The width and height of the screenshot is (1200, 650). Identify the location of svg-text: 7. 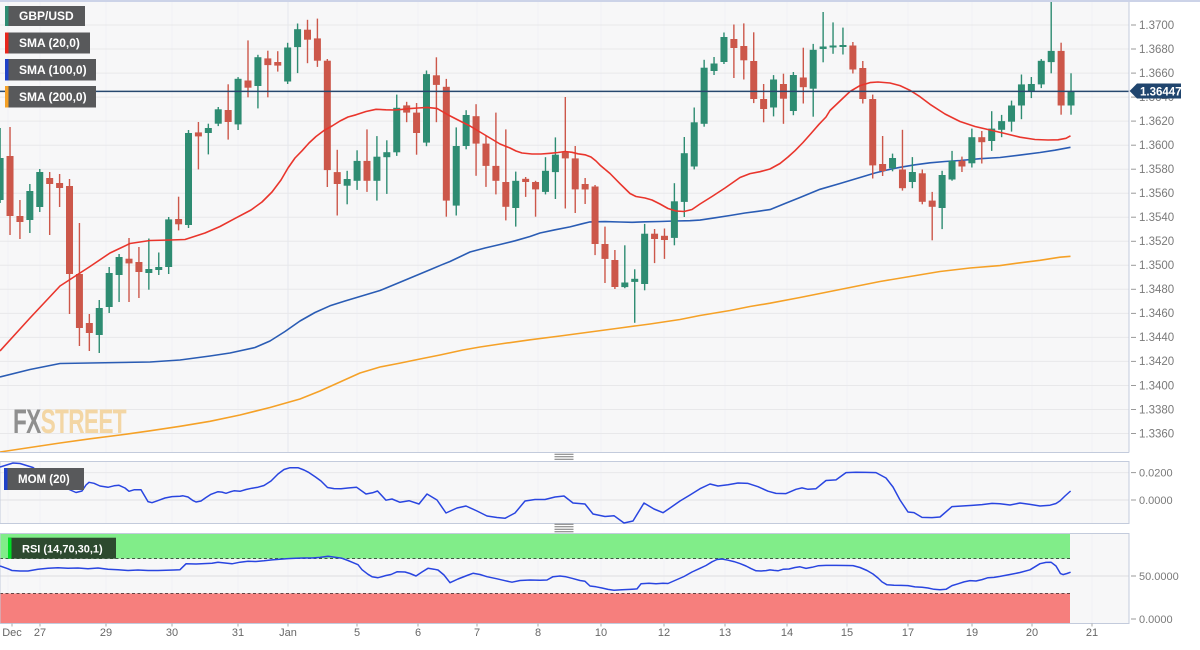
(477, 633).